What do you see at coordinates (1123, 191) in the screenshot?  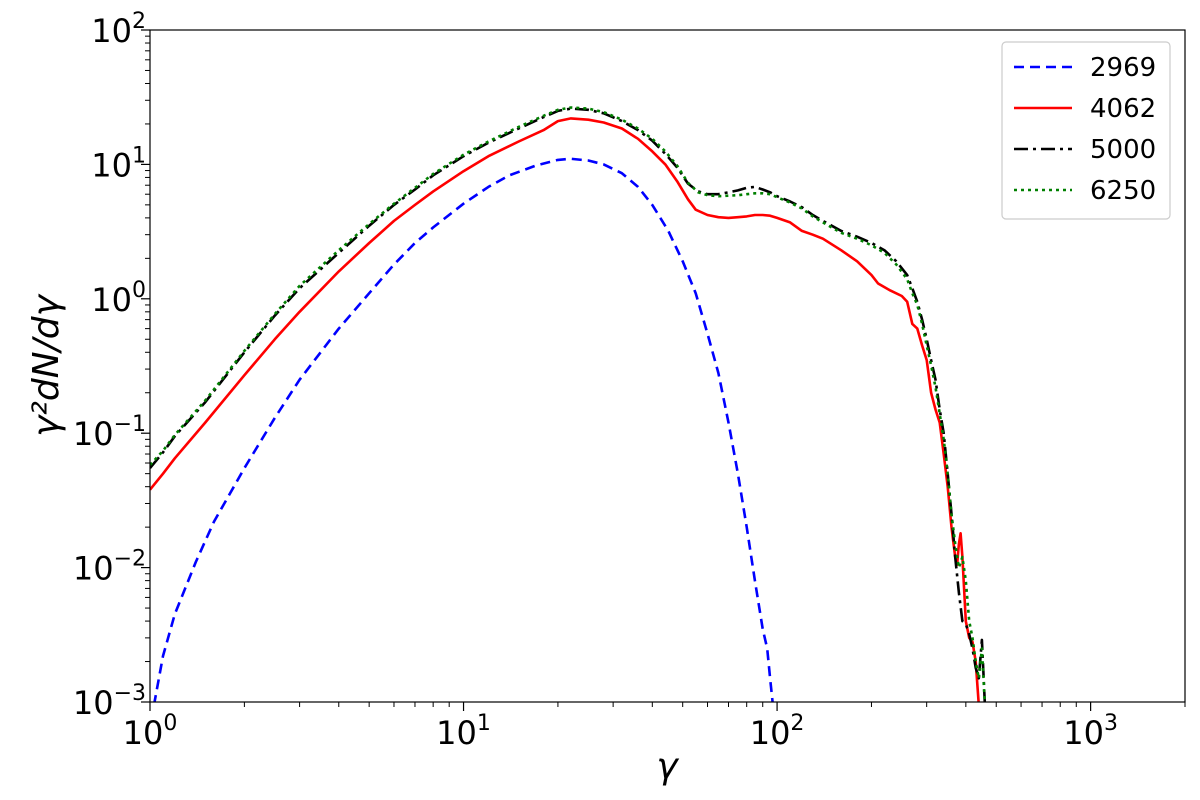 I see `legend-label-6250: 6250` at bounding box center [1123, 191].